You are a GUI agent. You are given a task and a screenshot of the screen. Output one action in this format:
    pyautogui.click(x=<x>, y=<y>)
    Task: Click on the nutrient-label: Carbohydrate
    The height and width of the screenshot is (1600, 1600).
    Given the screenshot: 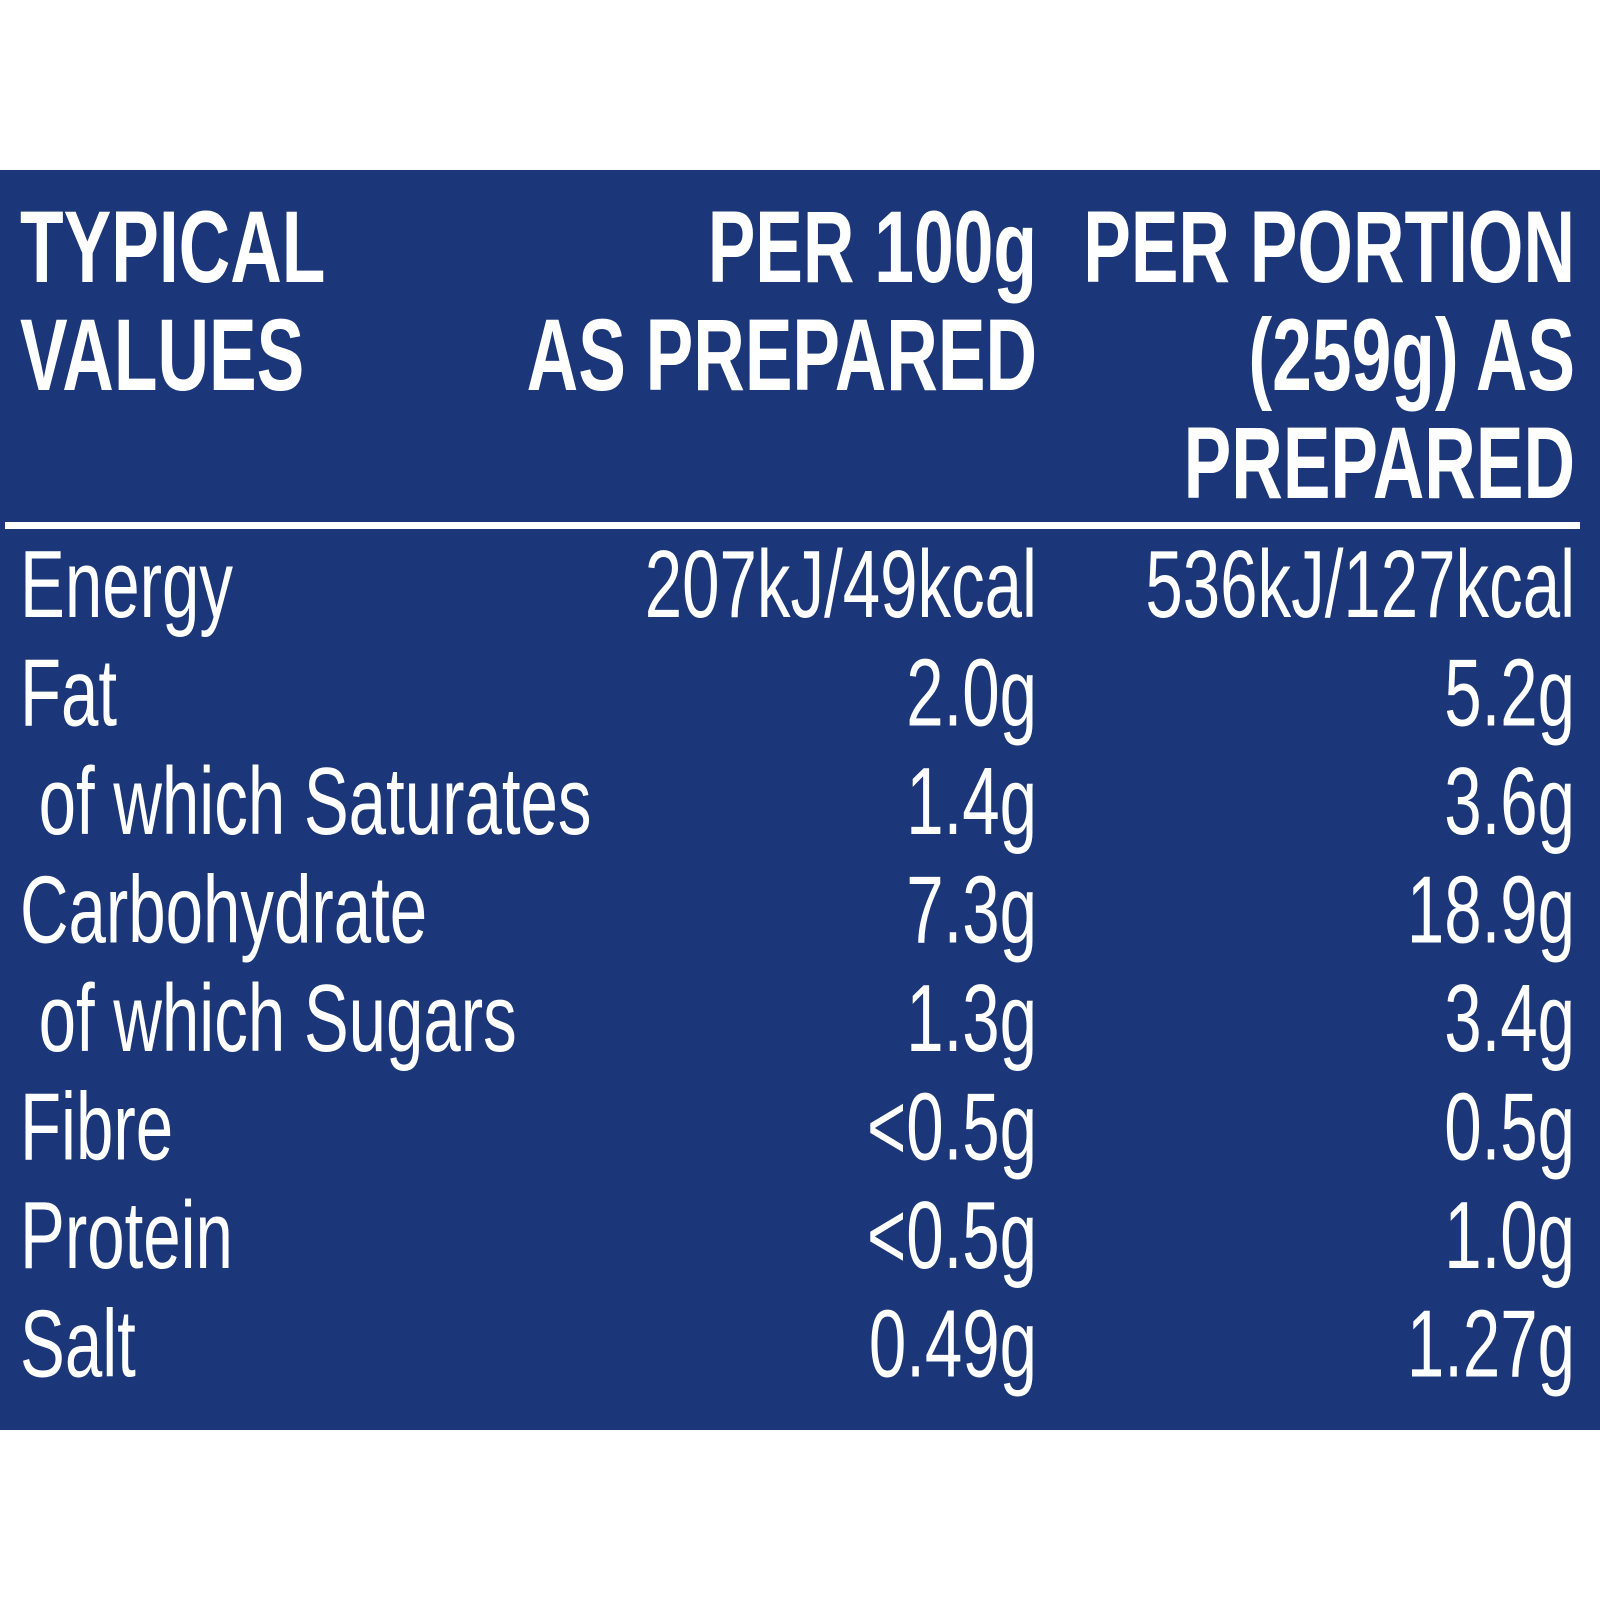 What is the action you would take?
    pyautogui.click(x=223, y=910)
    